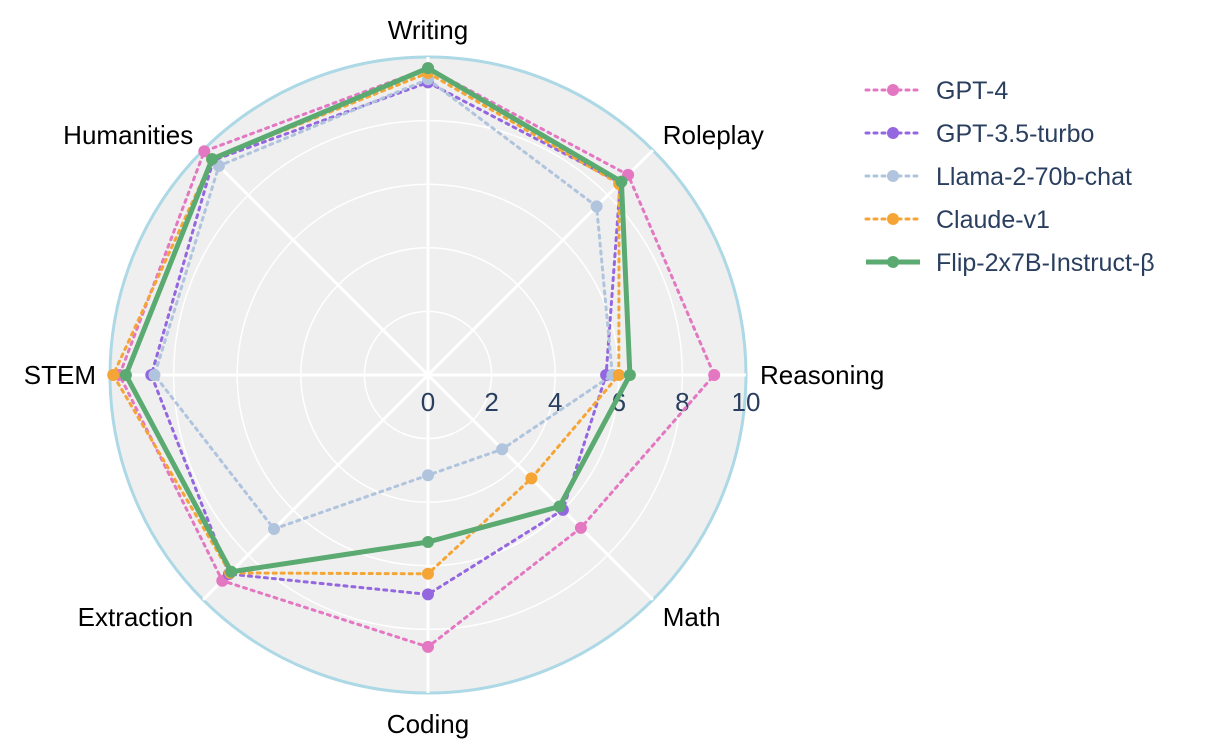 The image size is (1230, 750). Describe the element at coordinates (596, 206) in the screenshot. I see `data-point-llama-2-70b-chat-roleplay` at that location.